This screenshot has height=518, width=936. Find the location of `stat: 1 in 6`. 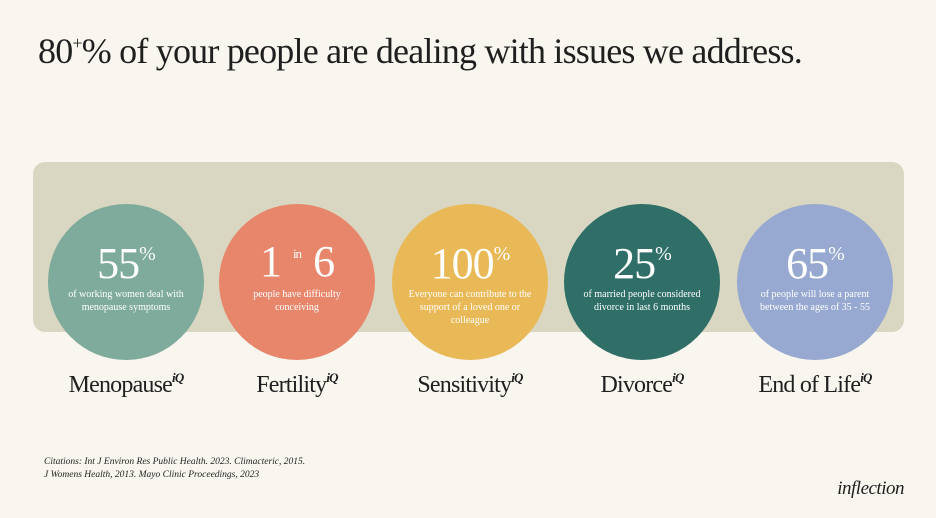

stat: 1 in 6 is located at coordinates (297, 258).